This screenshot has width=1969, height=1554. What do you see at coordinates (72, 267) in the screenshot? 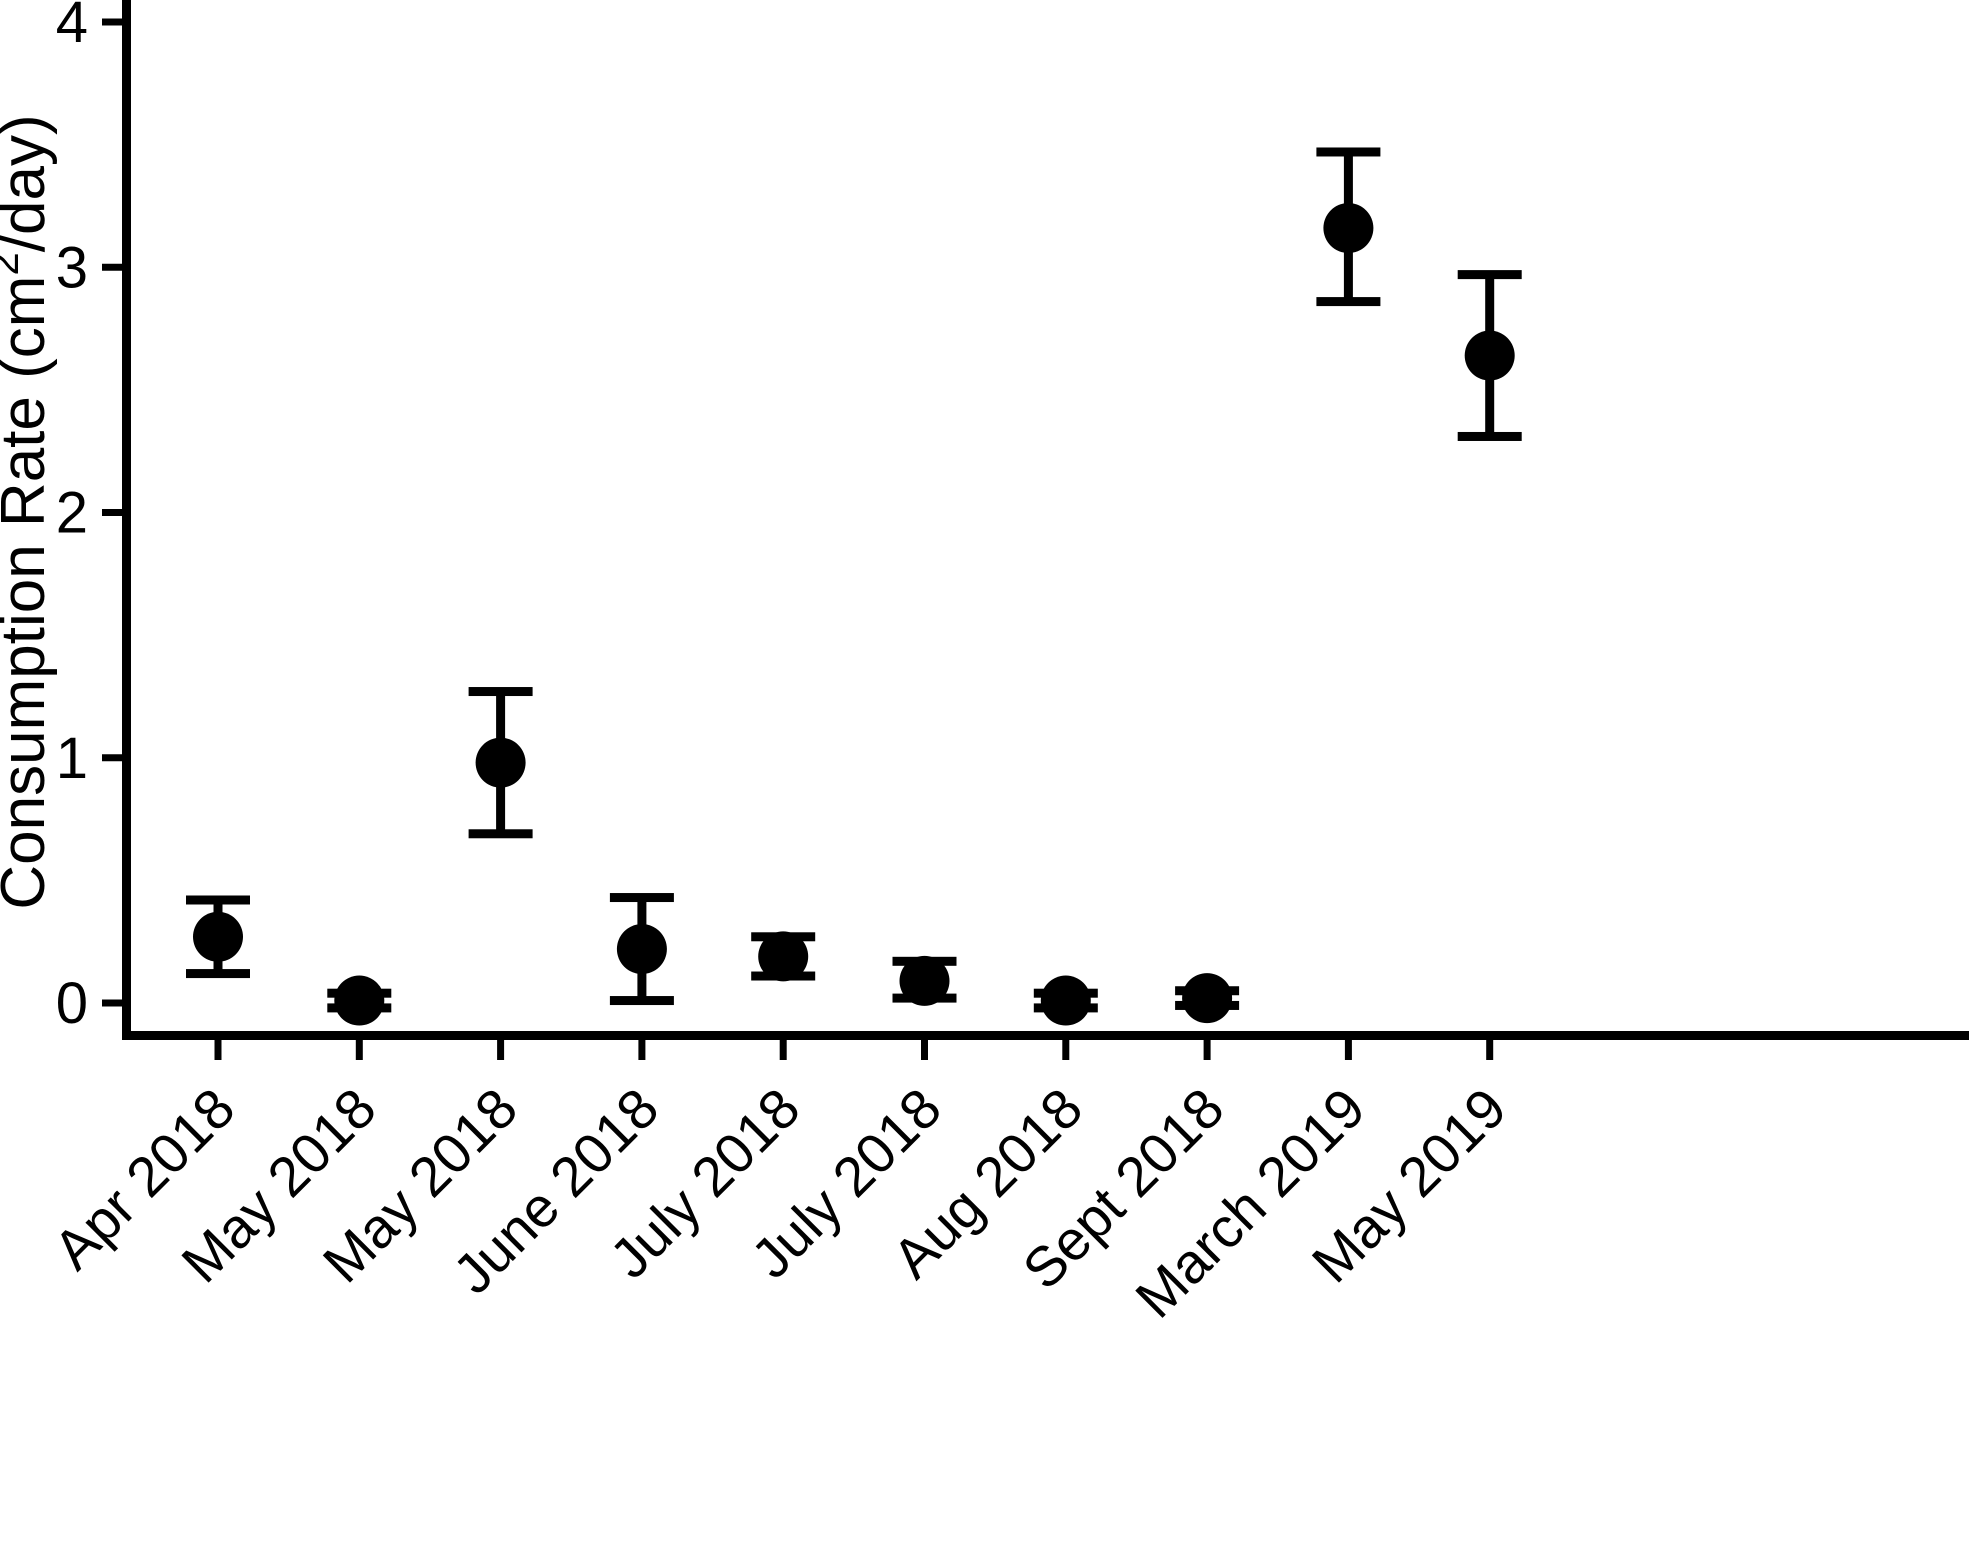
I see `y-tick-label: 3` at bounding box center [72, 267].